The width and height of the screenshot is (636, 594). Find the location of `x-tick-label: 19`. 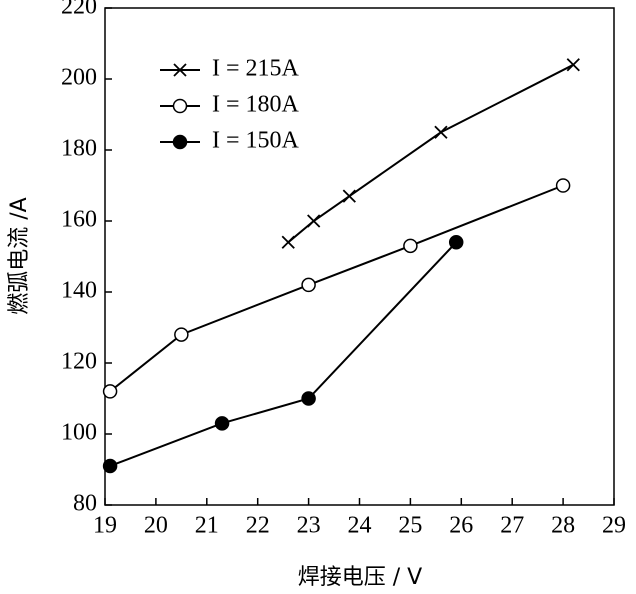

x-tick-label: 19 is located at coordinates (105, 526).